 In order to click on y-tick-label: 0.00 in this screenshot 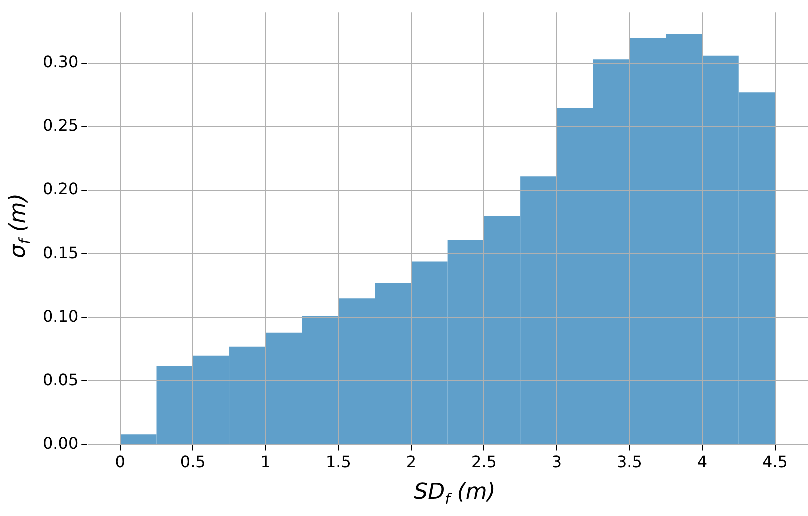, I will do `click(61, 443)`.